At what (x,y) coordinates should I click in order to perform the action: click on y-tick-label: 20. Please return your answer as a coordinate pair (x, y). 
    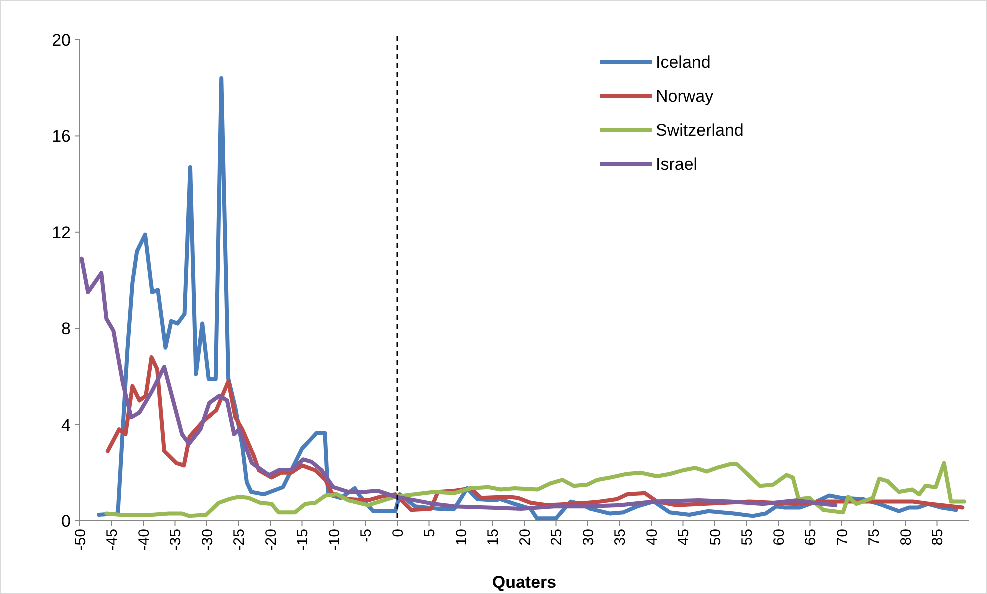
    Looking at the image, I should click on (61, 40).